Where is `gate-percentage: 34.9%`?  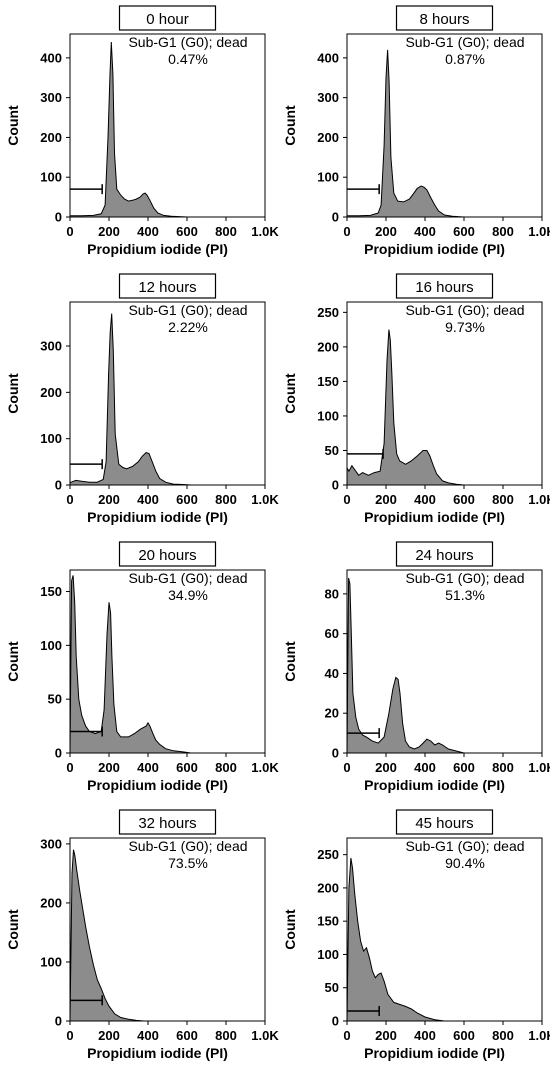 gate-percentage: 34.9% is located at coordinates (188, 595).